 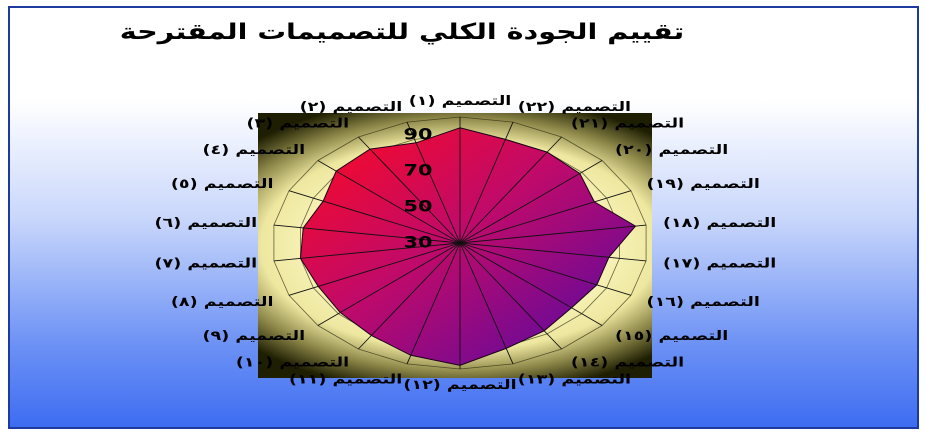 I want to click on category-label-21: التصميم (٢١), so click(x=627, y=123).